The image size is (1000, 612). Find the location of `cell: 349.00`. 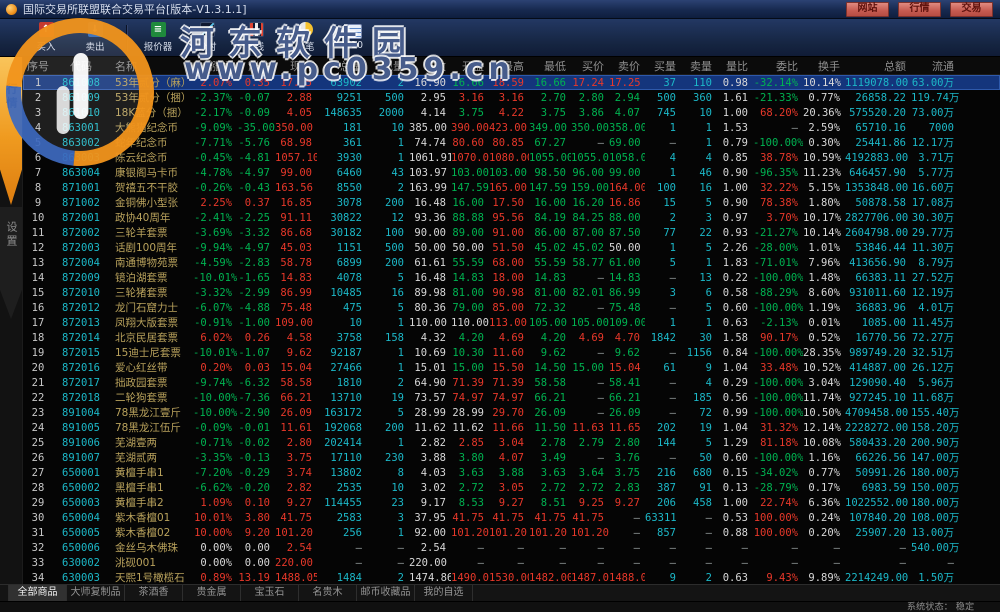

cell: 349.00 is located at coordinates (548, 127).